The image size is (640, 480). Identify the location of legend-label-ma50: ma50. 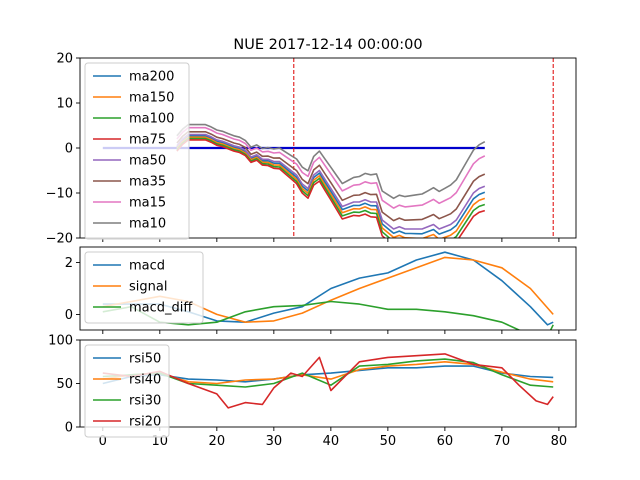
(147, 161).